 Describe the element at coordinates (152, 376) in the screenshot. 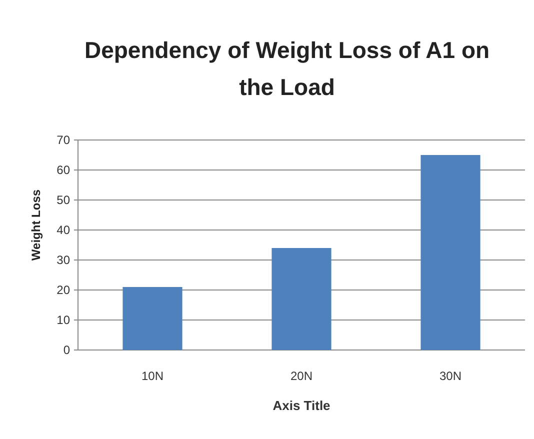

I see `x-tick-label: 10N` at that location.